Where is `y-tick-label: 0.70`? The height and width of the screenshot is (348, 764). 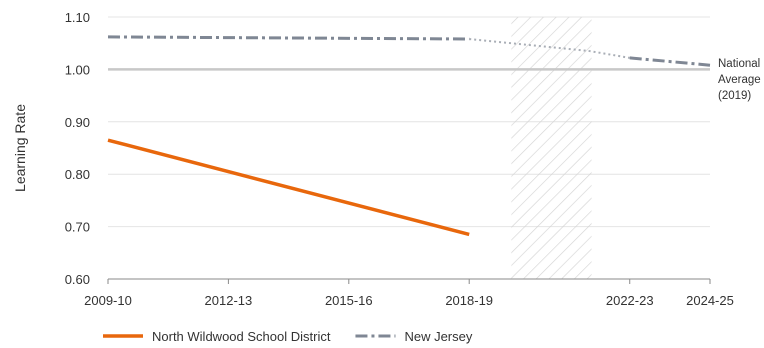
y-tick-label: 0.70 is located at coordinates (77, 227).